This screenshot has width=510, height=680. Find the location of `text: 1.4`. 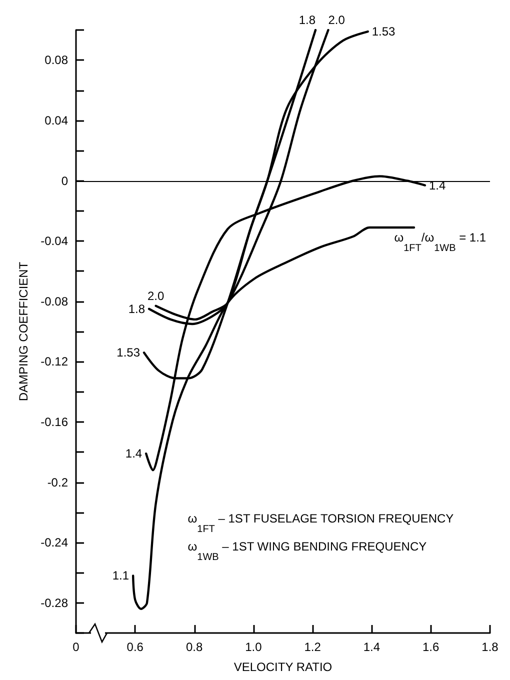

text: 1.4 is located at coordinates (437, 185).